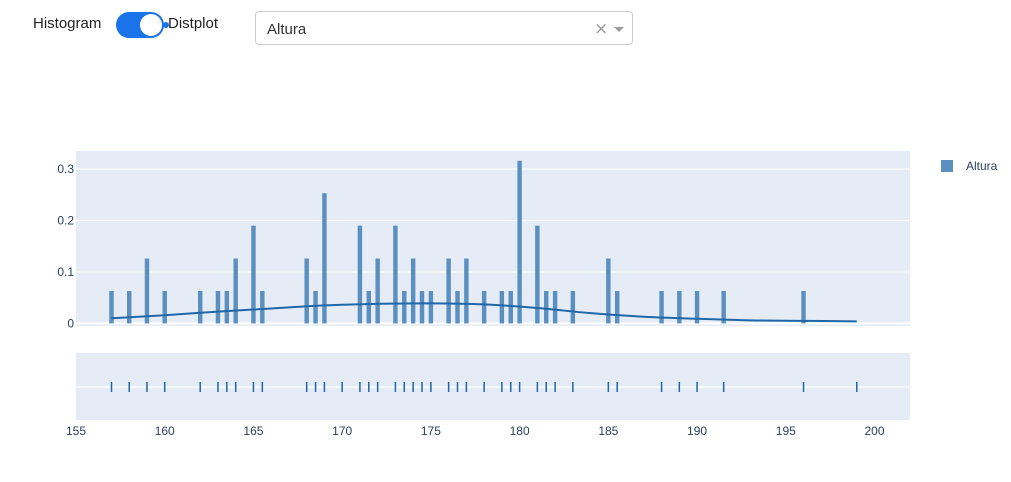 The image size is (1011, 482). I want to click on x-tick-label: 175, so click(431, 431).